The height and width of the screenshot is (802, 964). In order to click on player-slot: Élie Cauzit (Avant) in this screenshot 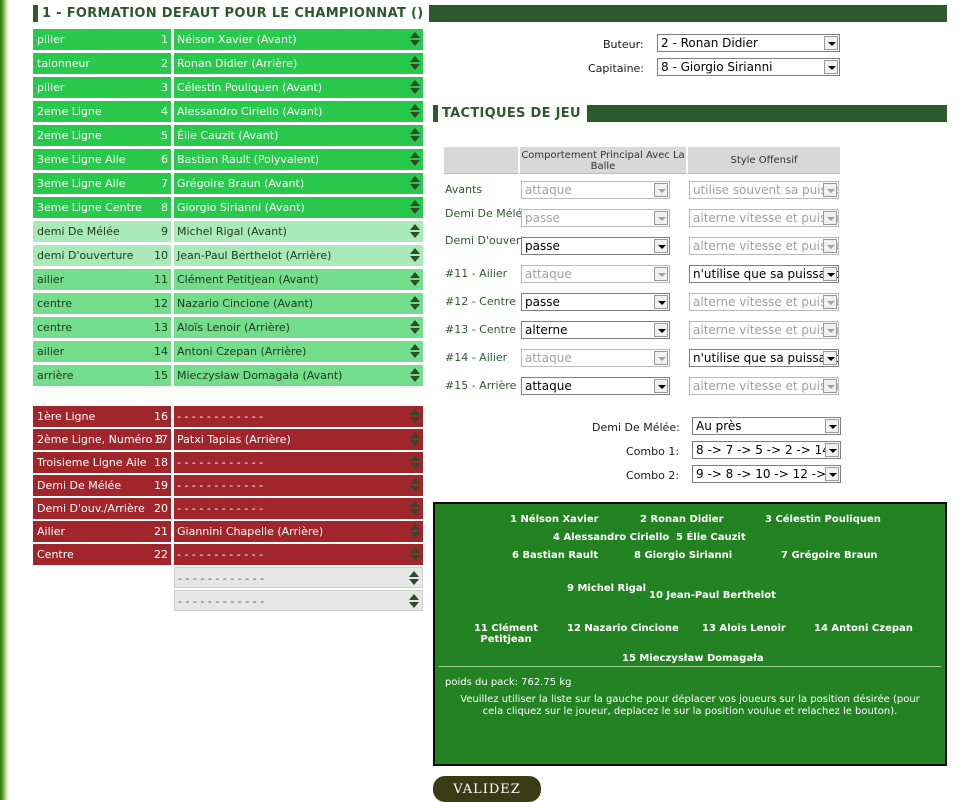, I will do `click(298, 135)`.